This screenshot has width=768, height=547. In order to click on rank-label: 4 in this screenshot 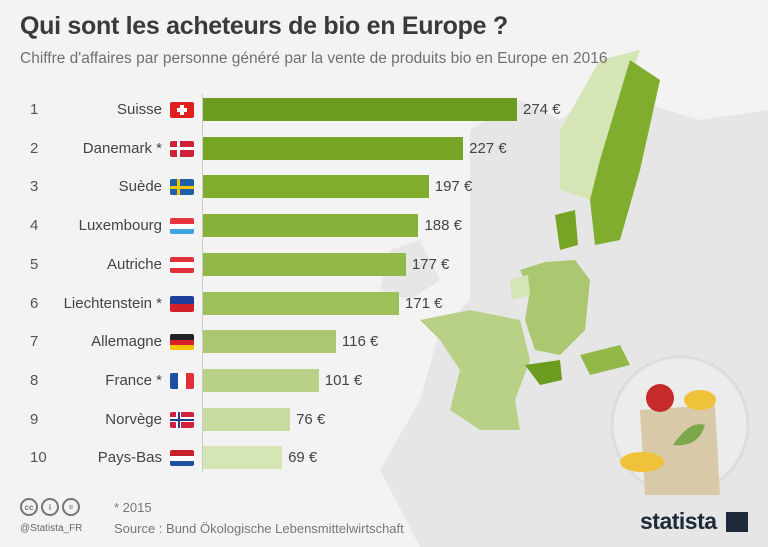, I will do `click(34, 226)`.